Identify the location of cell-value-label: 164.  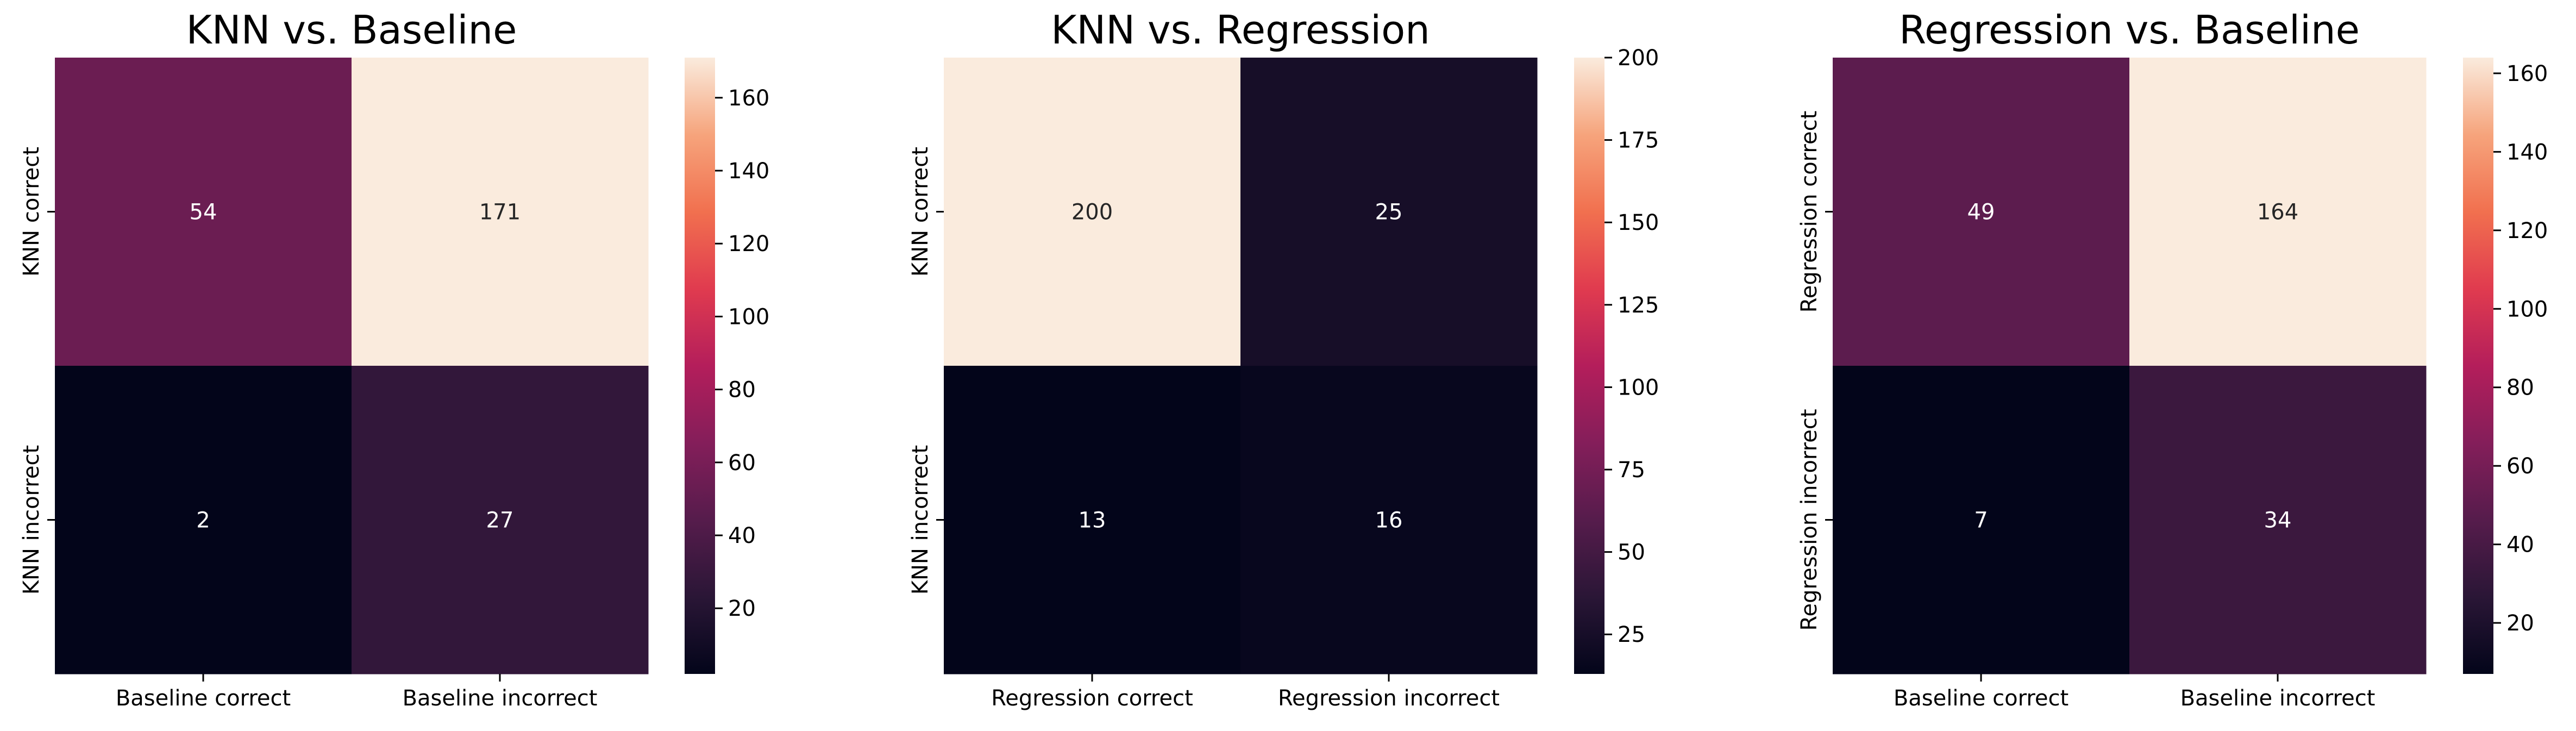
(2277, 212).